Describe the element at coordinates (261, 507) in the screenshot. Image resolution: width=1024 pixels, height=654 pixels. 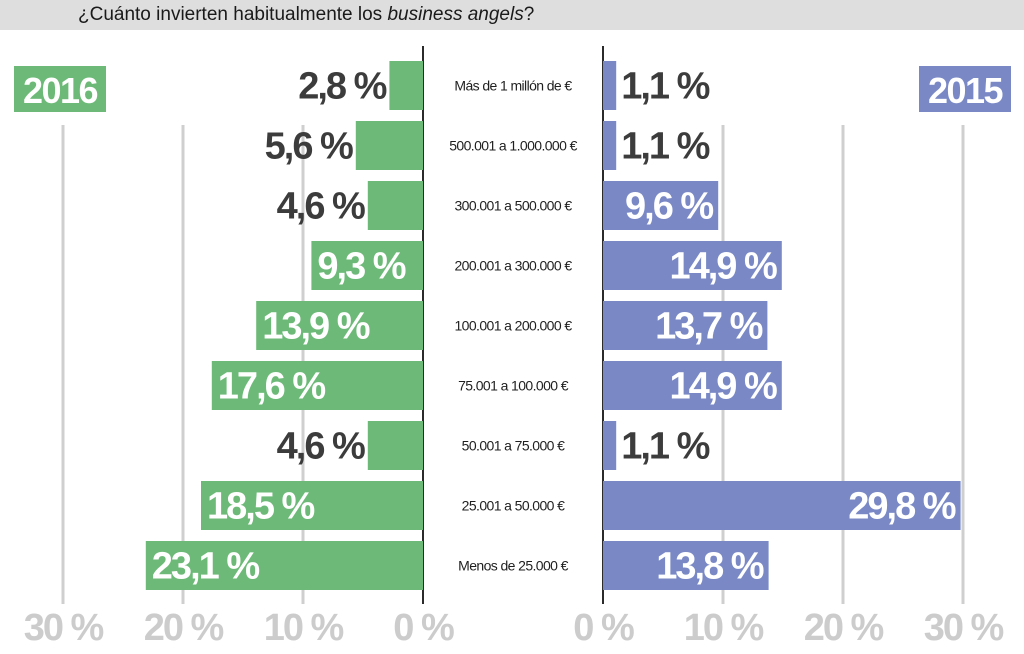
I see `value-label-2016-7: 18,5 %` at that location.